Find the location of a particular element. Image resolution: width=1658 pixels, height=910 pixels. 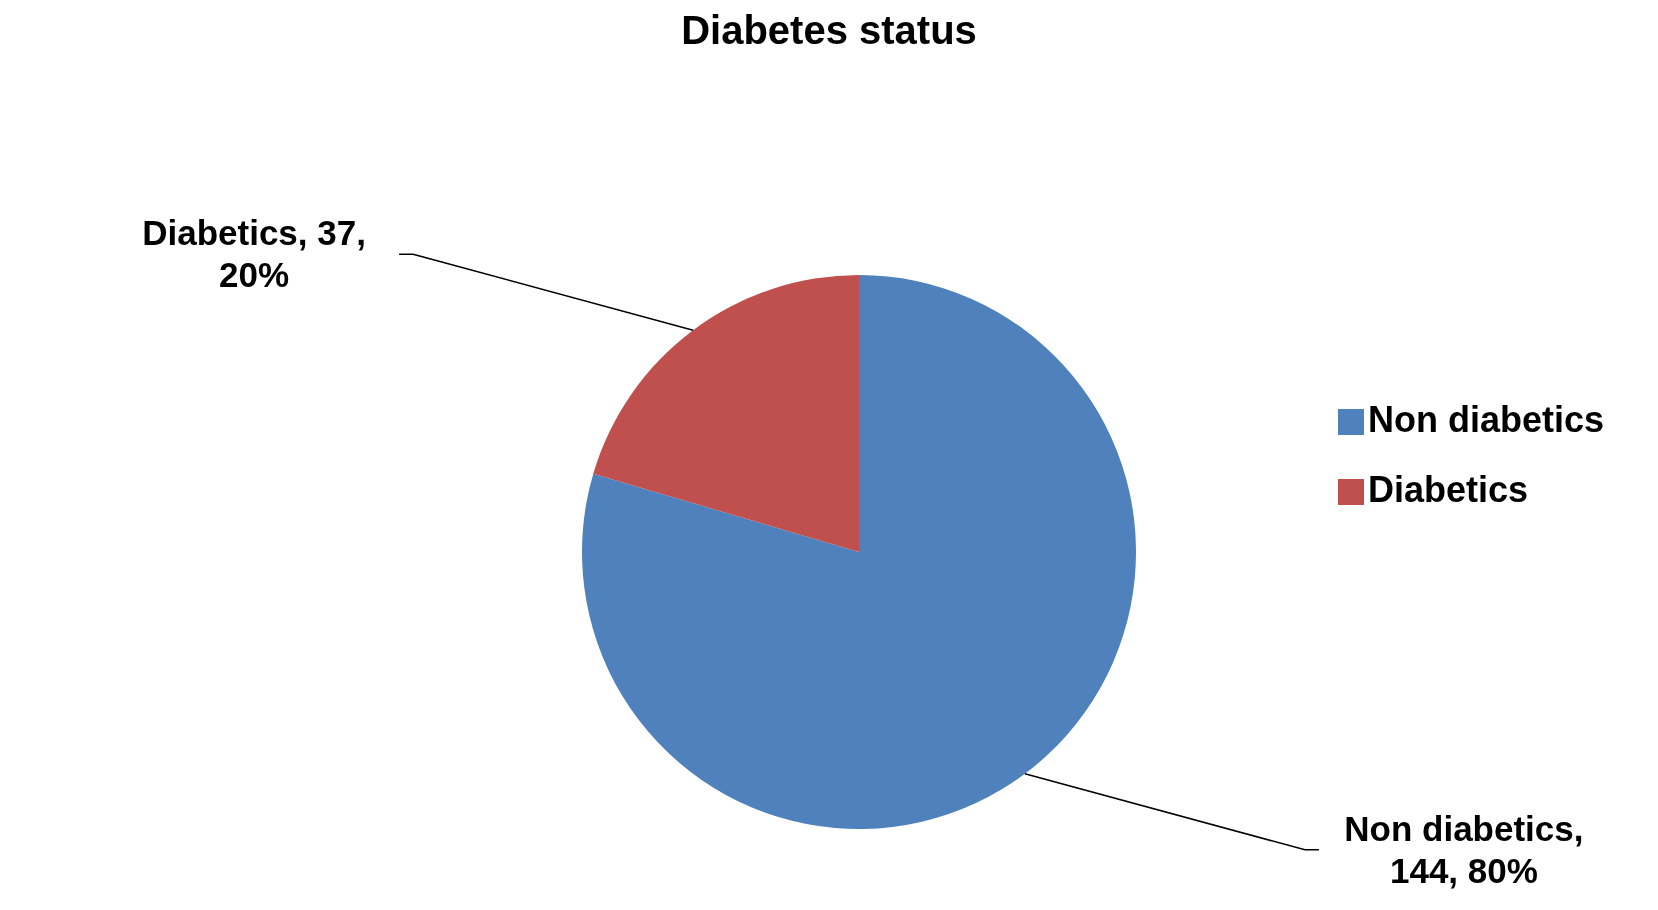

data-label: Non diabetics, 144, 80% is located at coordinates (1464, 850).